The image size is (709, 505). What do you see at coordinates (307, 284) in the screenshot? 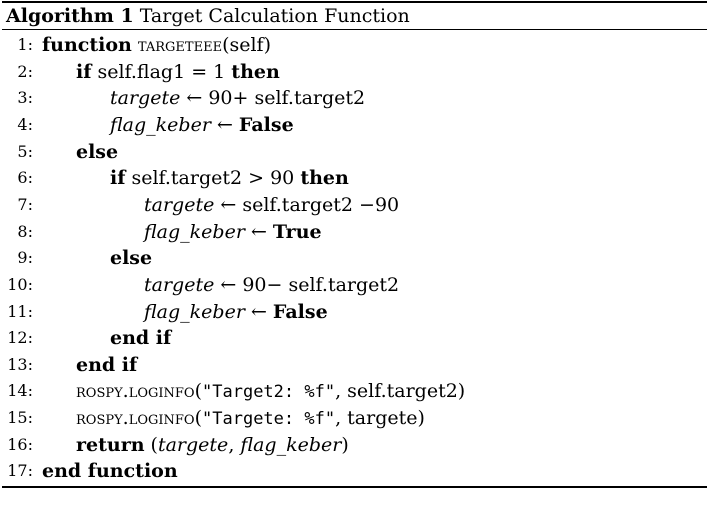
I see `code-token: ← 90− self.target2` at bounding box center [307, 284].